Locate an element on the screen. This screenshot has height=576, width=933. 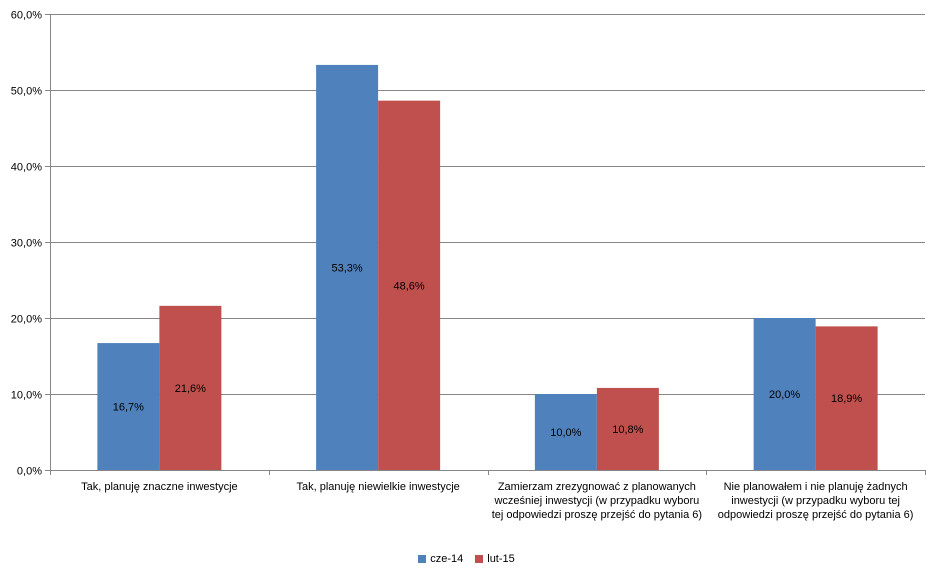
data-label: 20,0% is located at coordinates (784, 395).